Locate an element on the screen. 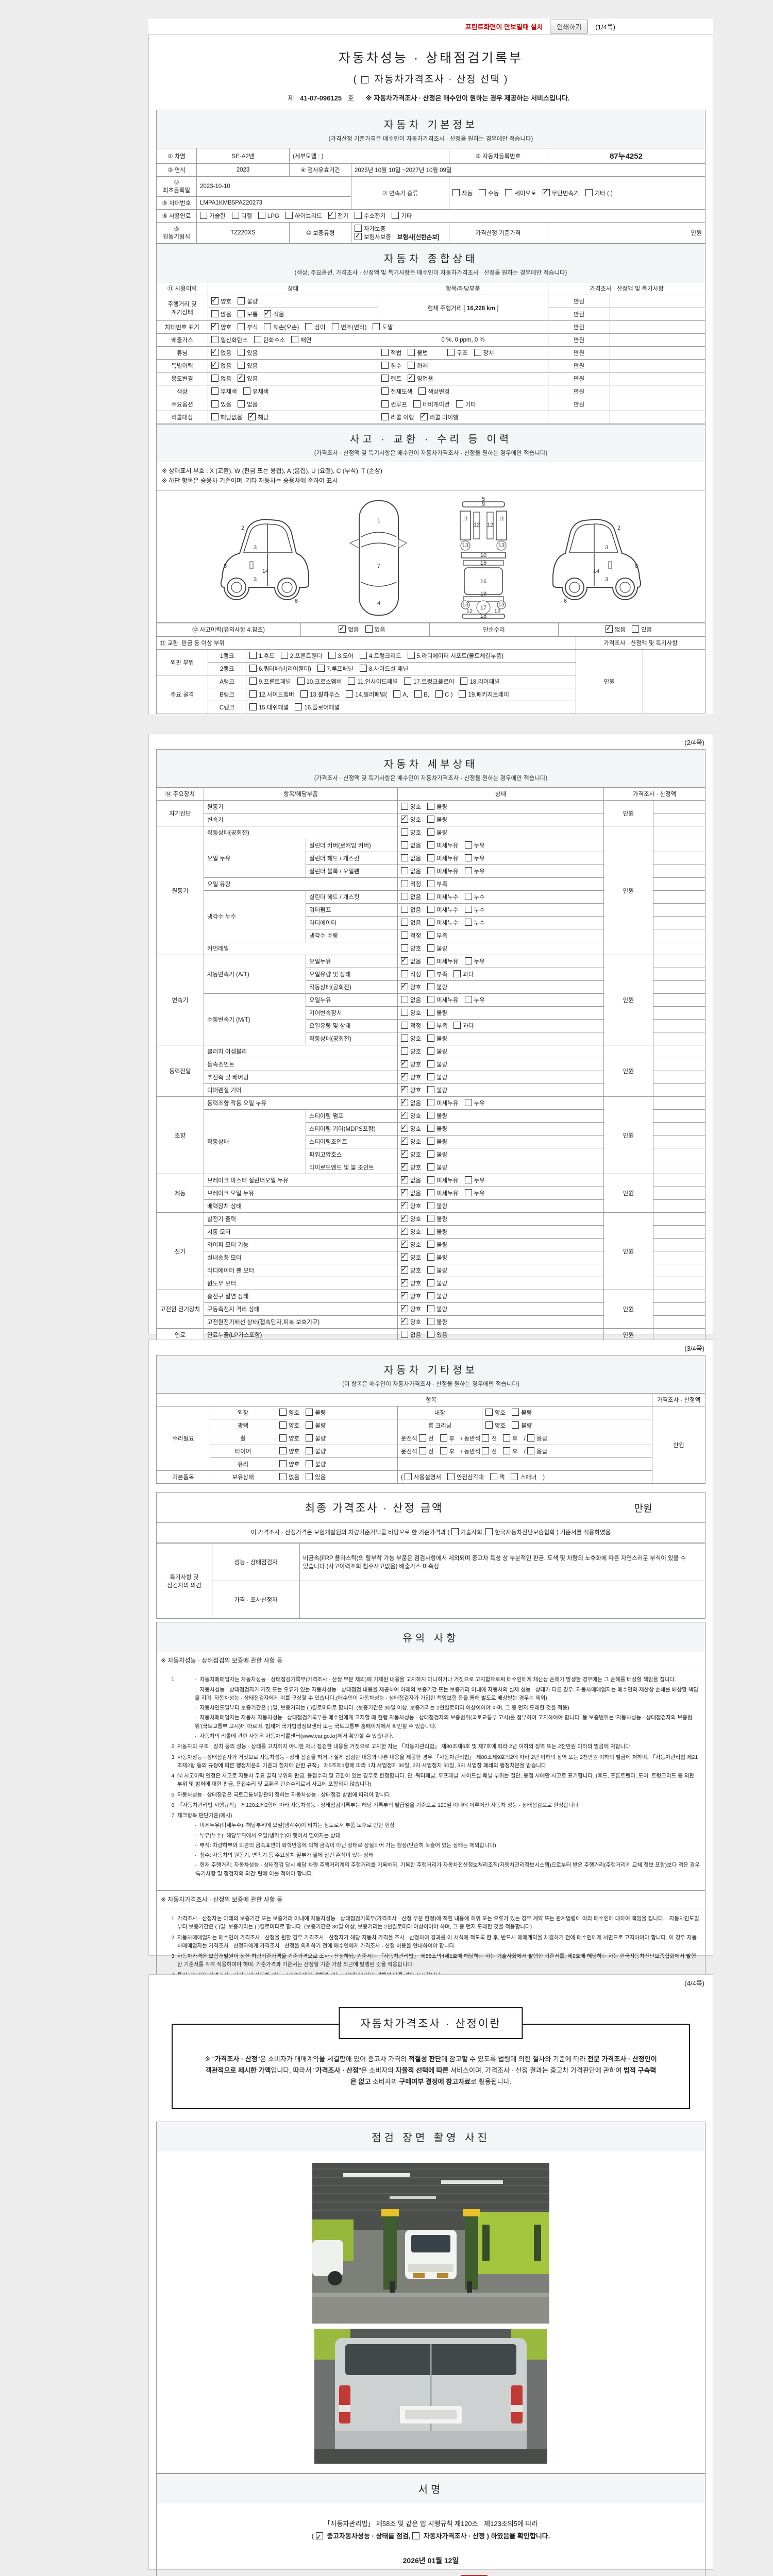 The width and height of the screenshot is (773, 2576). checkbox-option: 탄화수소 is located at coordinates (269, 340).